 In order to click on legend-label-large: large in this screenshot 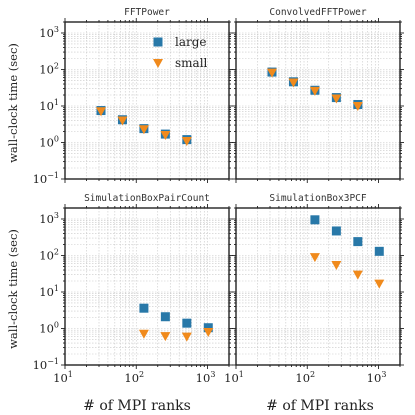, I will do `click(191, 42)`.